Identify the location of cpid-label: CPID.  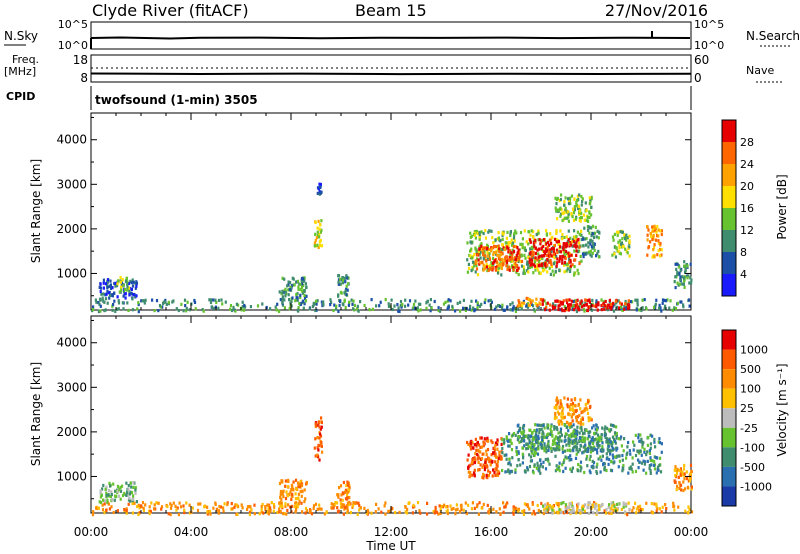
(20, 96).